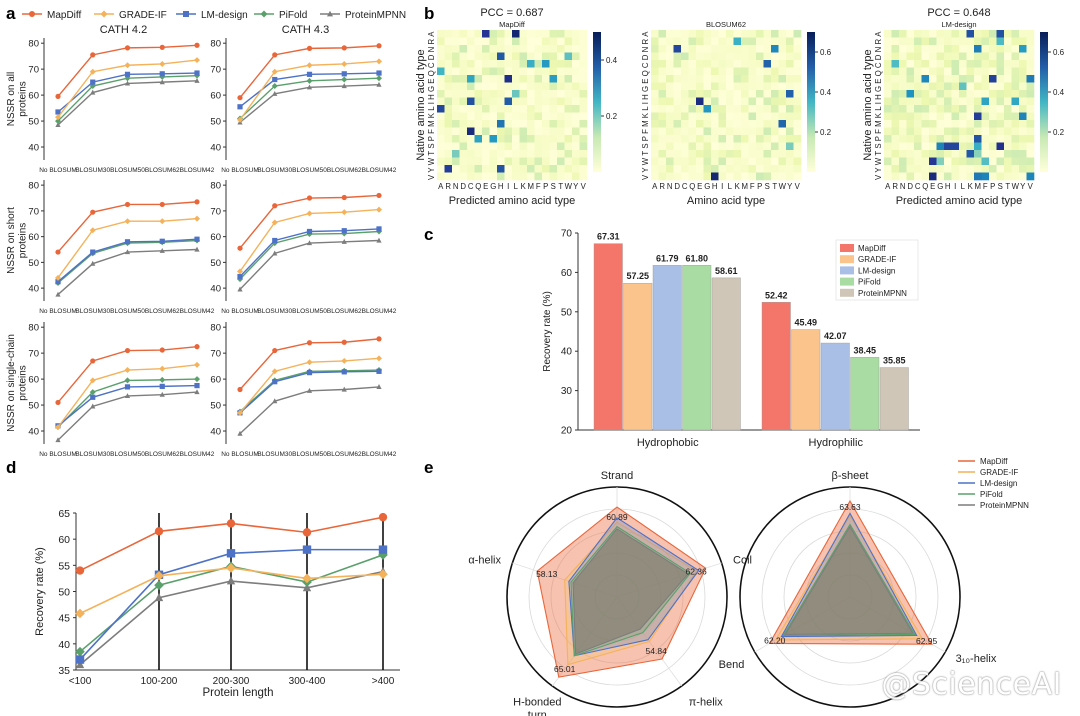 The height and width of the screenshot is (716, 1080). I want to click on x-tick-label: No BLOSUM, so click(58, 170).